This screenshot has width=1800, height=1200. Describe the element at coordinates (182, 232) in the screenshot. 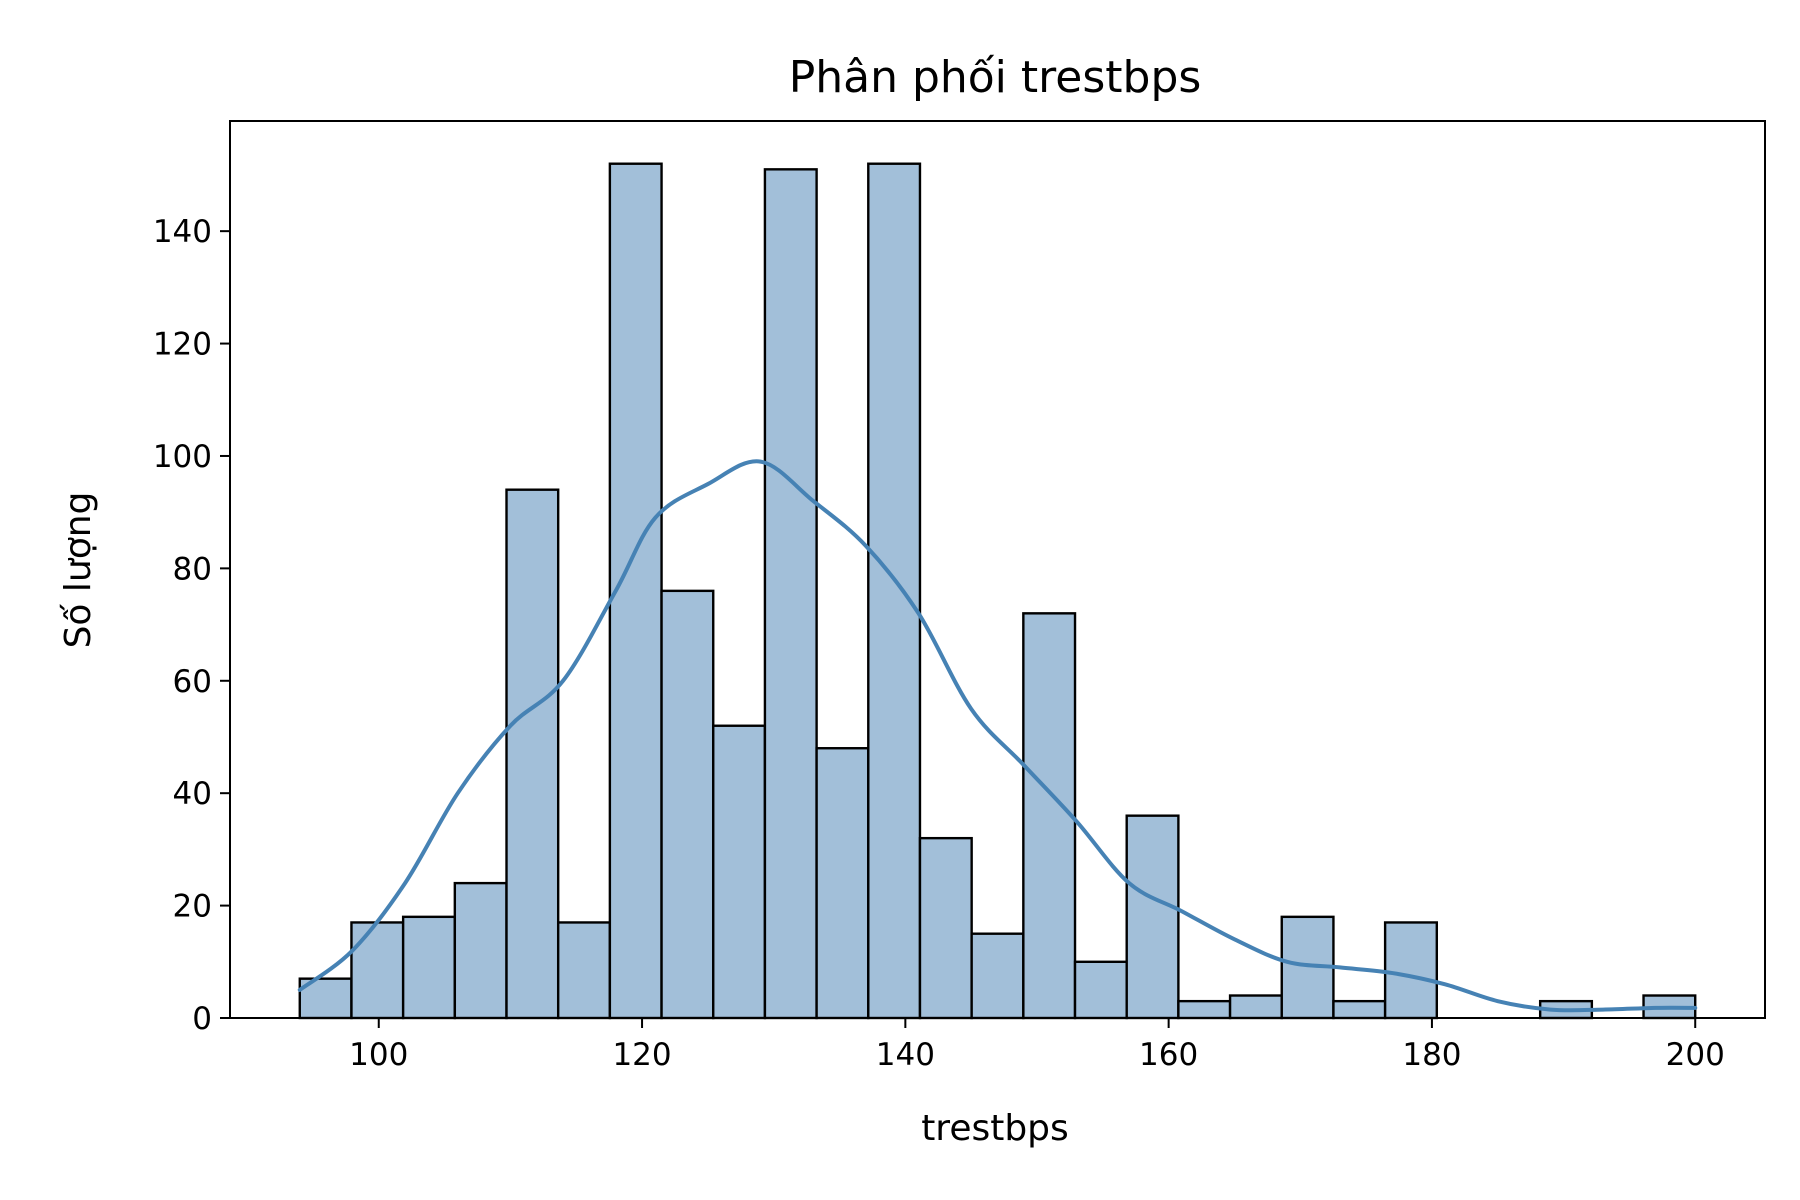

I see `y-tick-label: 140` at that location.